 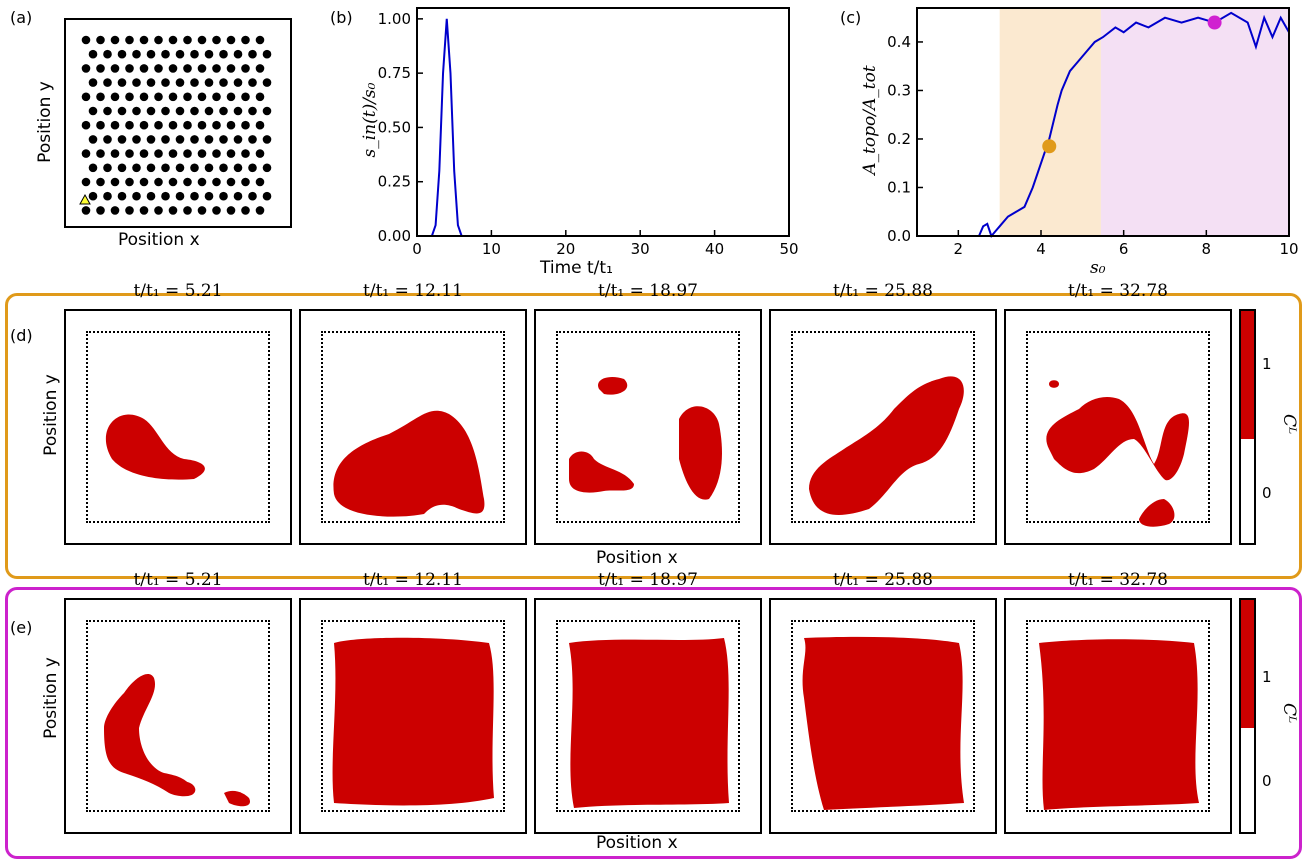 What do you see at coordinates (178, 580) in the screenshot?
I see `snapshot-title-e-1: t/t₁ = 5.21` at bounding box center [178, 580].